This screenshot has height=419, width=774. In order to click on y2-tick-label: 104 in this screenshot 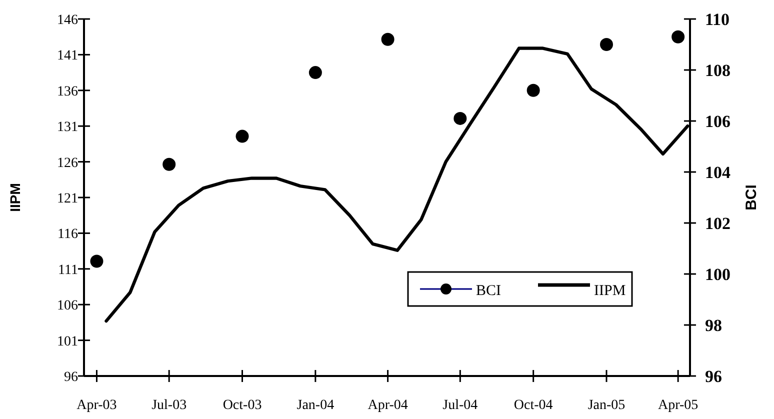, I will do `click(718, 172)`.